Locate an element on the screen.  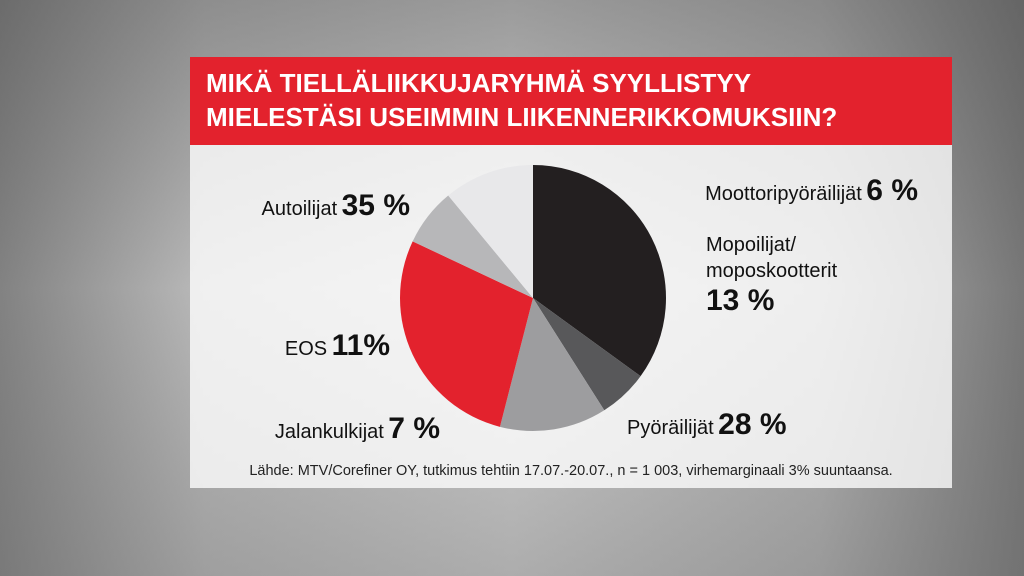
category-label: Pyöräilijät is located at coordinates (670, 428).